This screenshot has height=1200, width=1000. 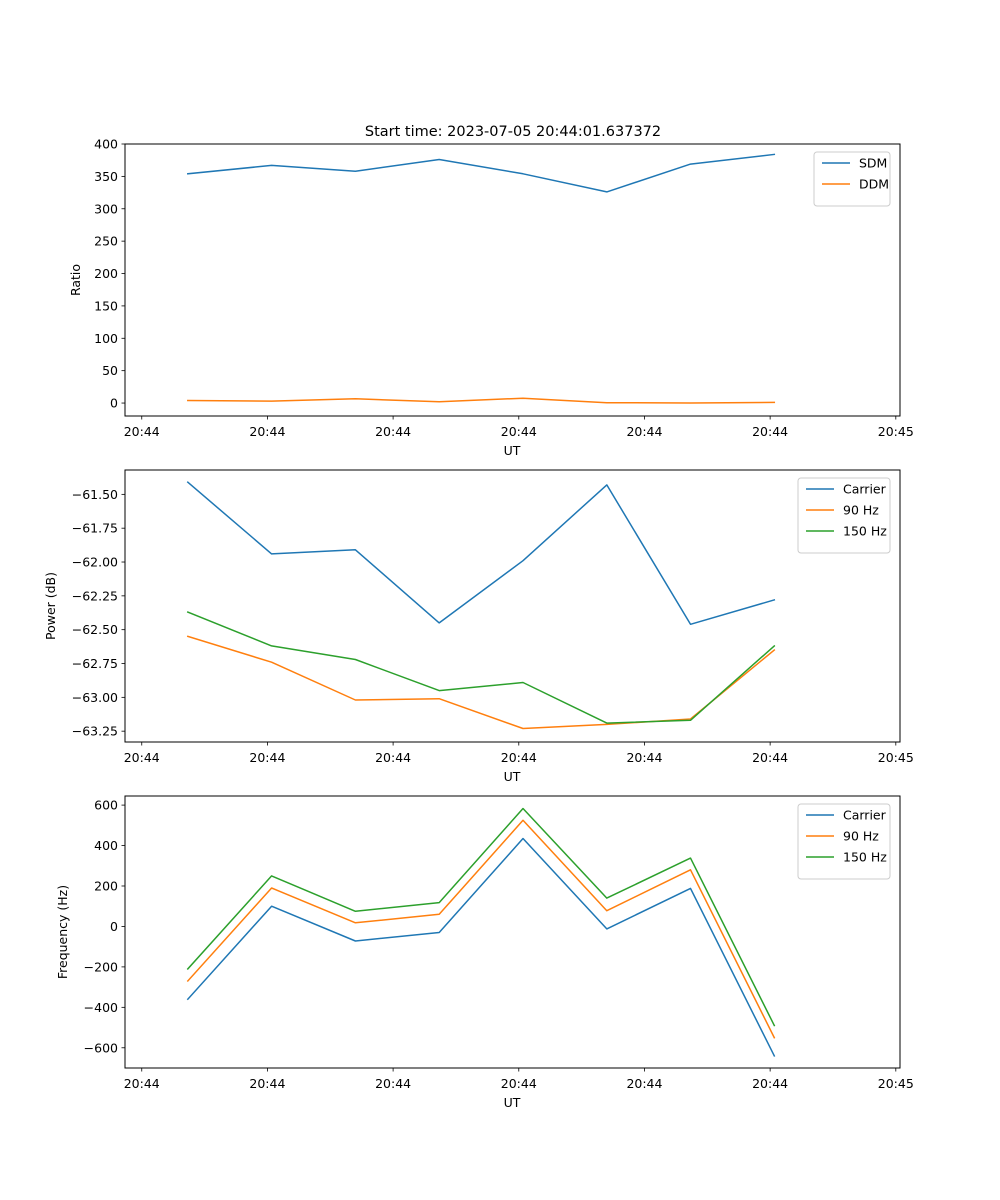 What do you see at coordinates (106, 208) in the screenshot?
I see `y-tick-label: 300` at bounding box center [106, 208].